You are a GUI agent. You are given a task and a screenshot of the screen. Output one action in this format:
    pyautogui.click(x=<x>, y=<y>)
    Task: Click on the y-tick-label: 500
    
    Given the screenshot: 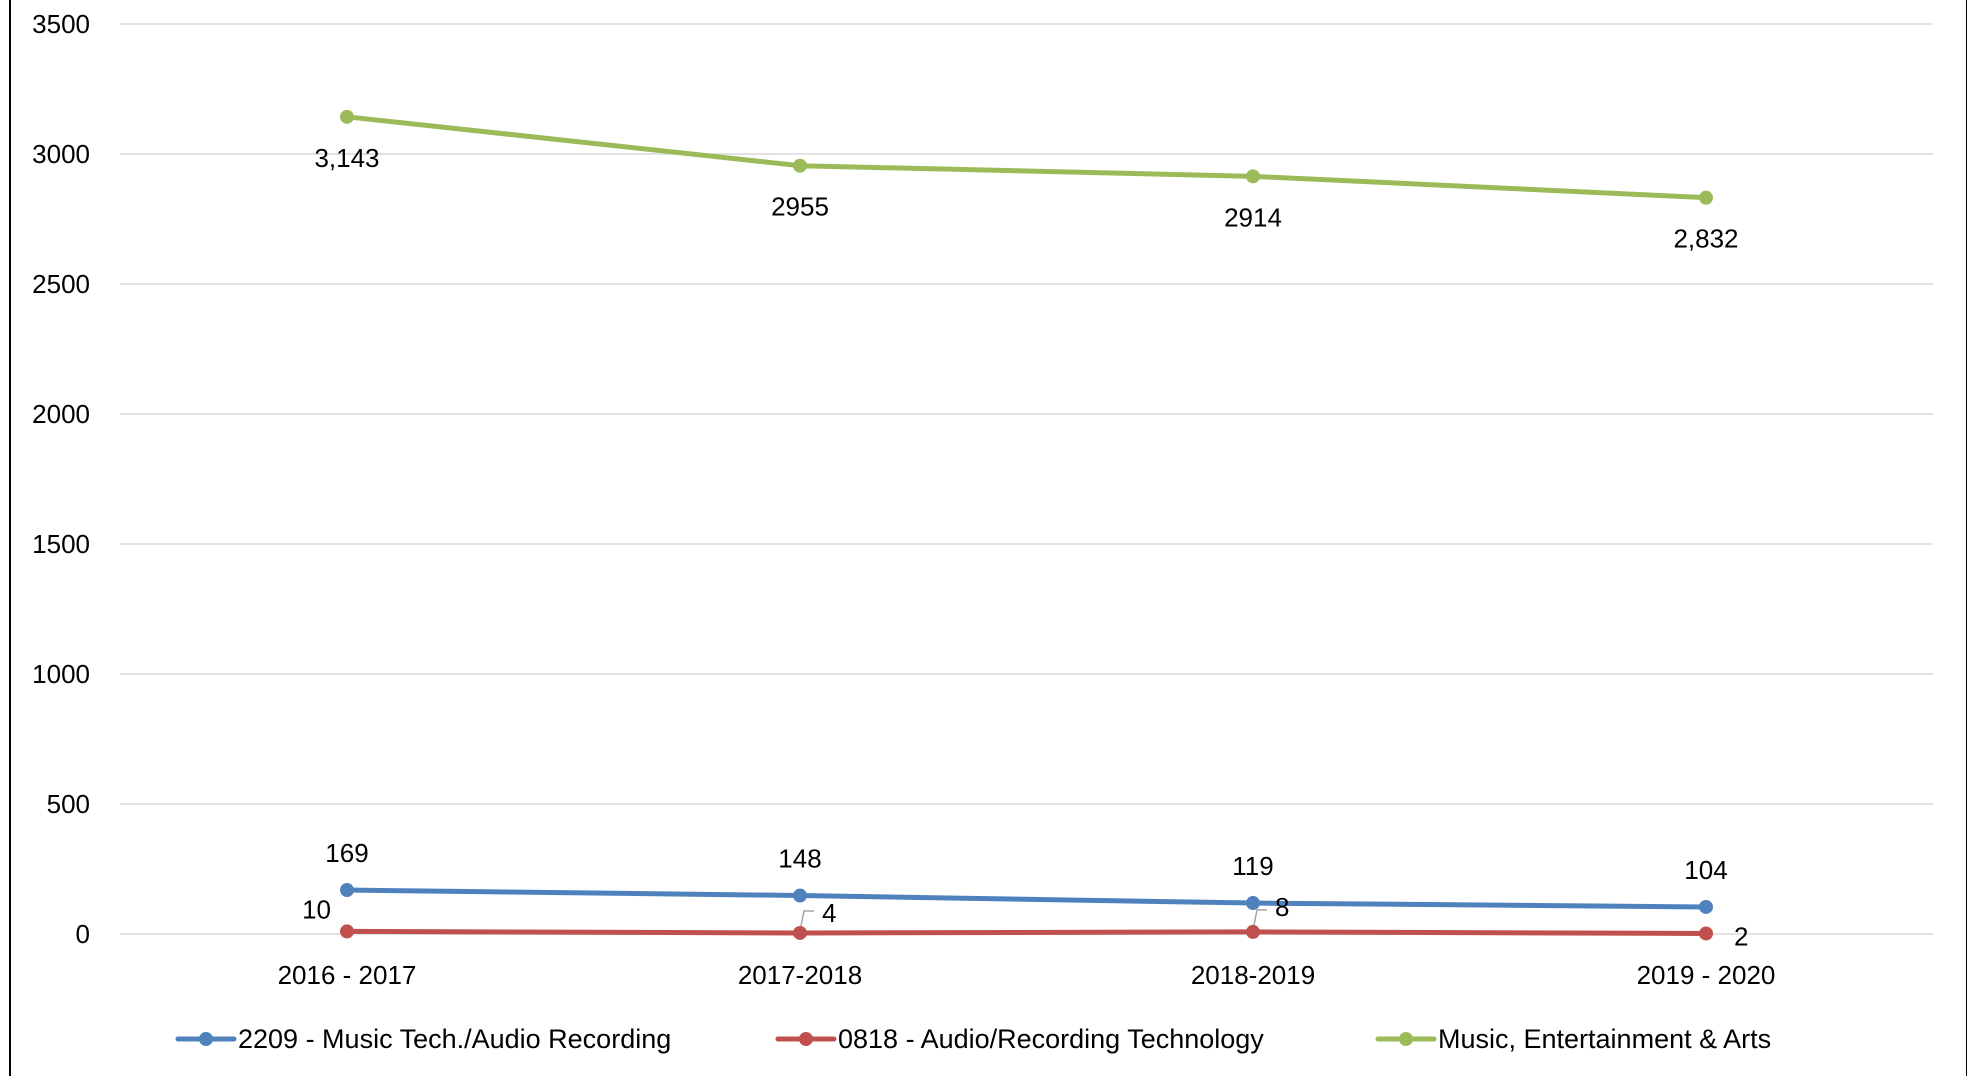 What is the action you would take?
    pyautogui.click(x=68, y=804)
    